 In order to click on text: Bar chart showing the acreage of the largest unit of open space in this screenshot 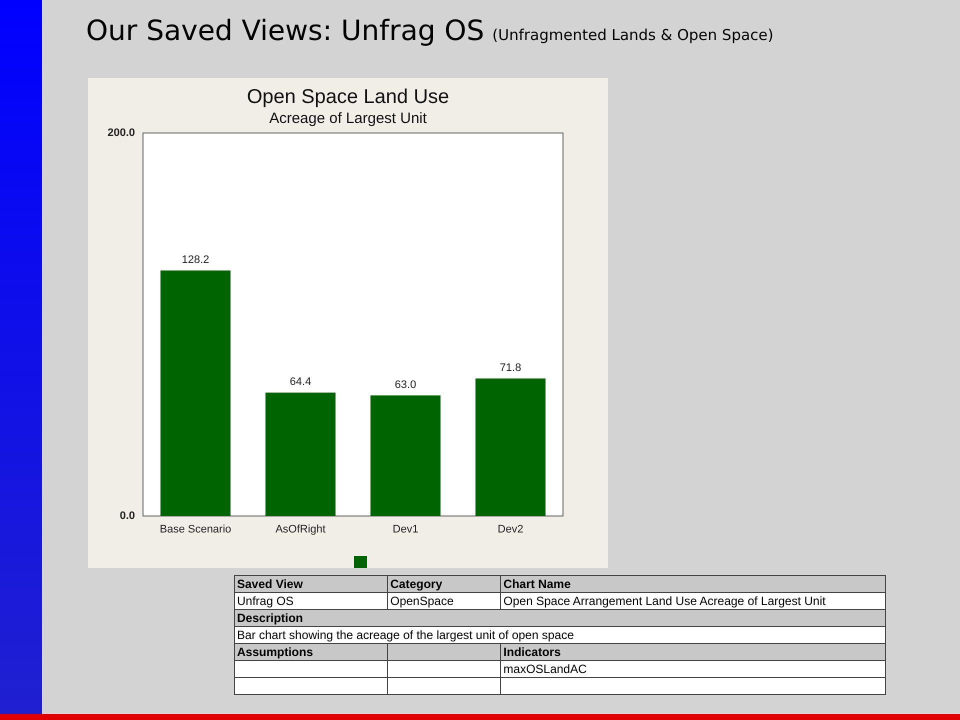, I will do `click(560, 635)`.